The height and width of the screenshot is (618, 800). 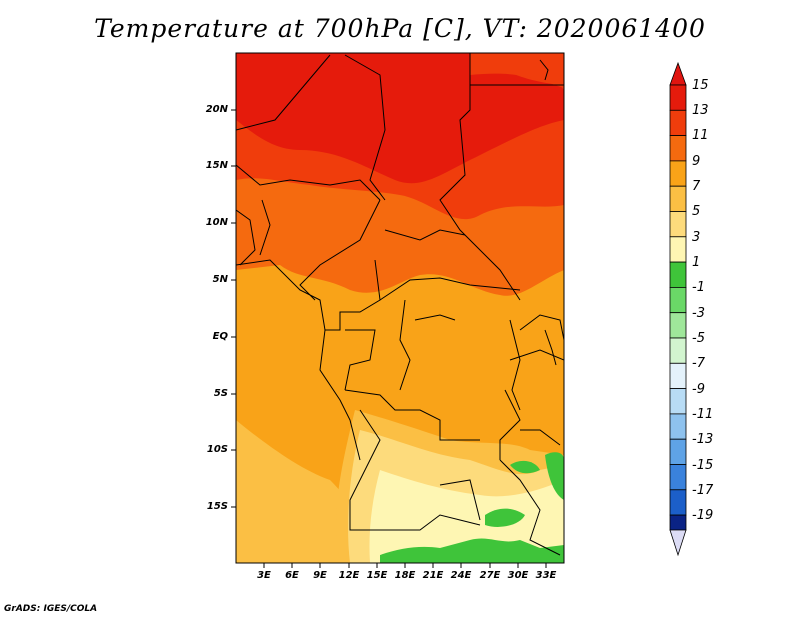 I want to click on lat-label: 10N, so click(x=216, y=222).